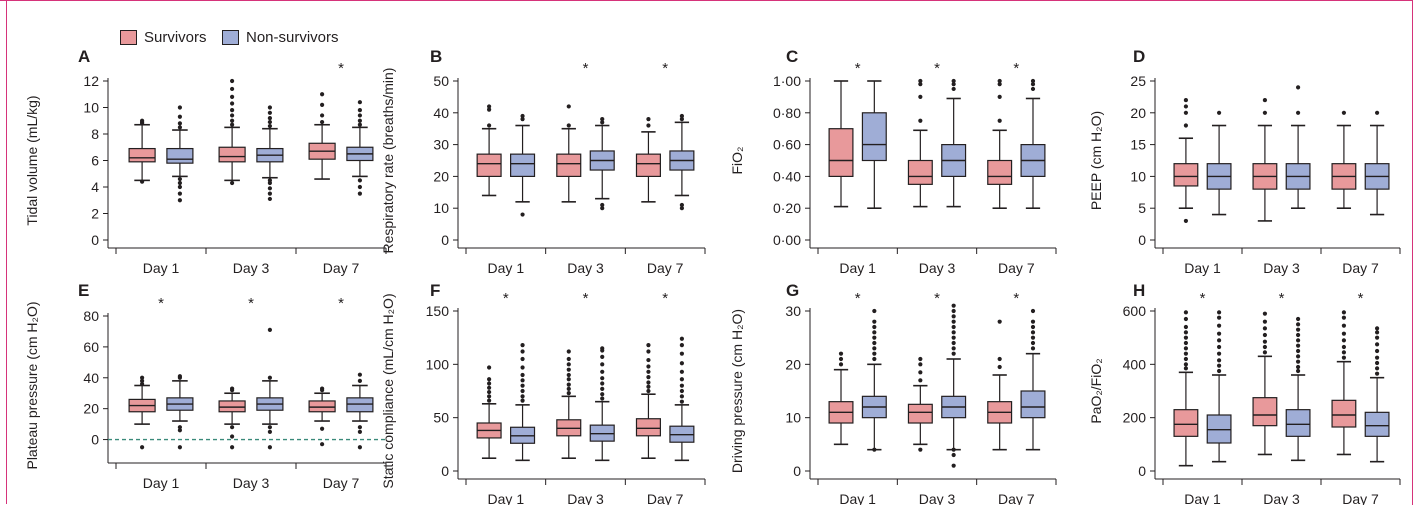 The height and width of the screenshot is (505, 1413). What do you see at coordinates (1244, 161) in the screenshot?
I see `panel-d: D PEEP (cm H₂O) 0 5 10 15 20 25 Day 1 Day 3 Day 7` at bounding box center [1244, 161].